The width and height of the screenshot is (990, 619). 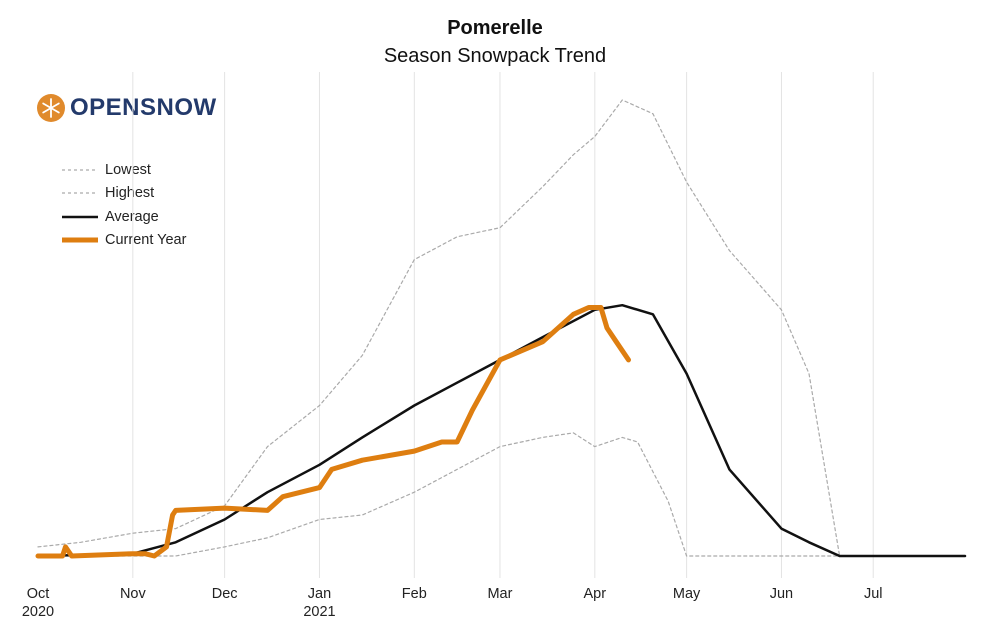 What do you see at coordinates (225, 594) in the screenshot?
I see `x-tick-label-dec: Dec` at bounding box center [225, 594].